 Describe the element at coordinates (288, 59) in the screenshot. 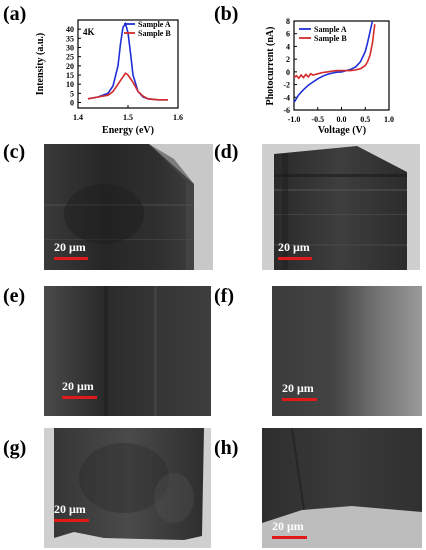

I see `chart-b-ytick-label: 2` at that location.